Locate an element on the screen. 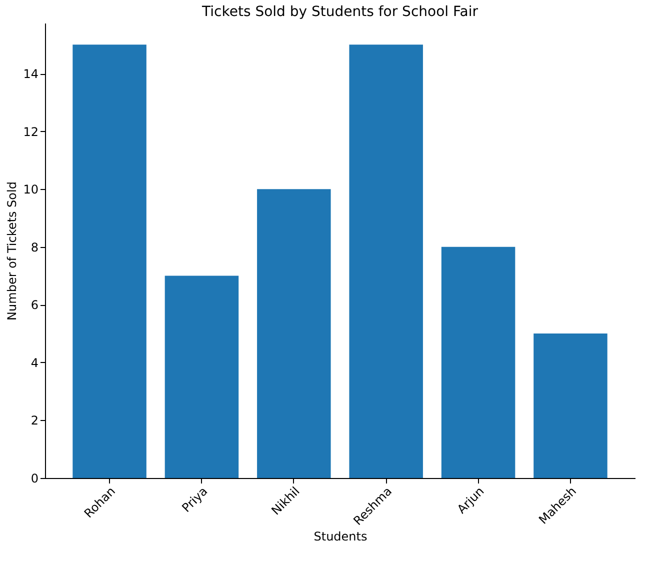 The width and height of the screenshot is (665, 580). y-tick-label: 6 is located at coordinates (34, 305).